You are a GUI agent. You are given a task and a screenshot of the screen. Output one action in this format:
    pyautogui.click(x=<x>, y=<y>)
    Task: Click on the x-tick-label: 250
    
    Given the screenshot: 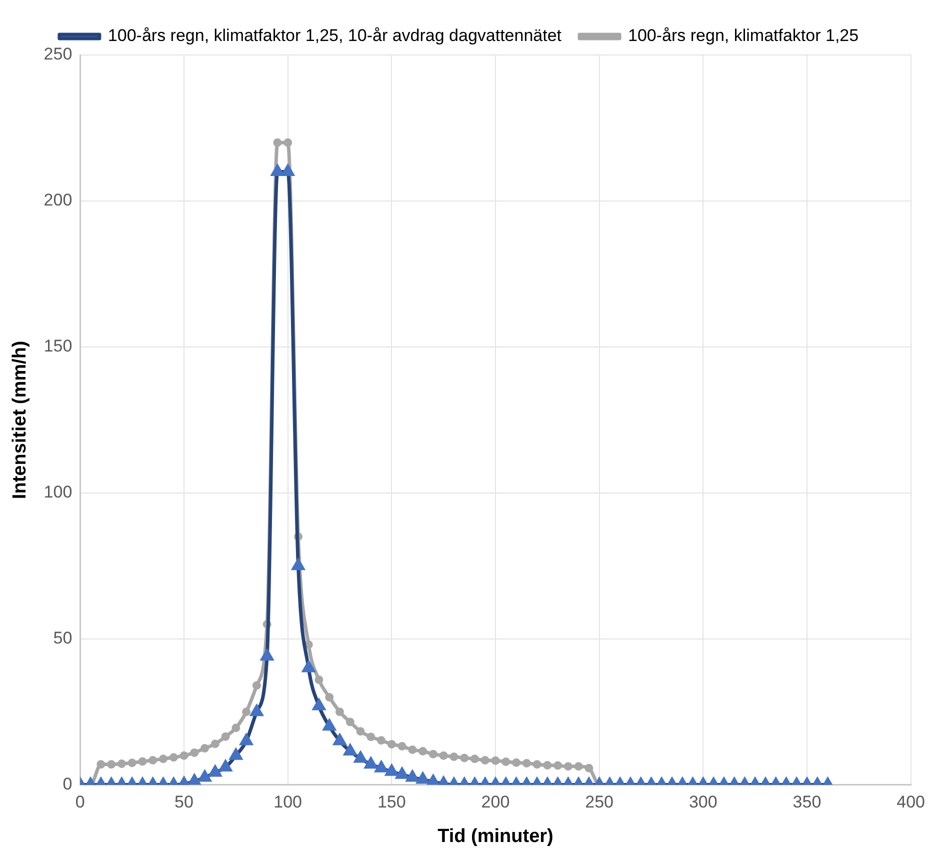 What is the action you would take?
    pyautogui.click(x=599, y=802)
    